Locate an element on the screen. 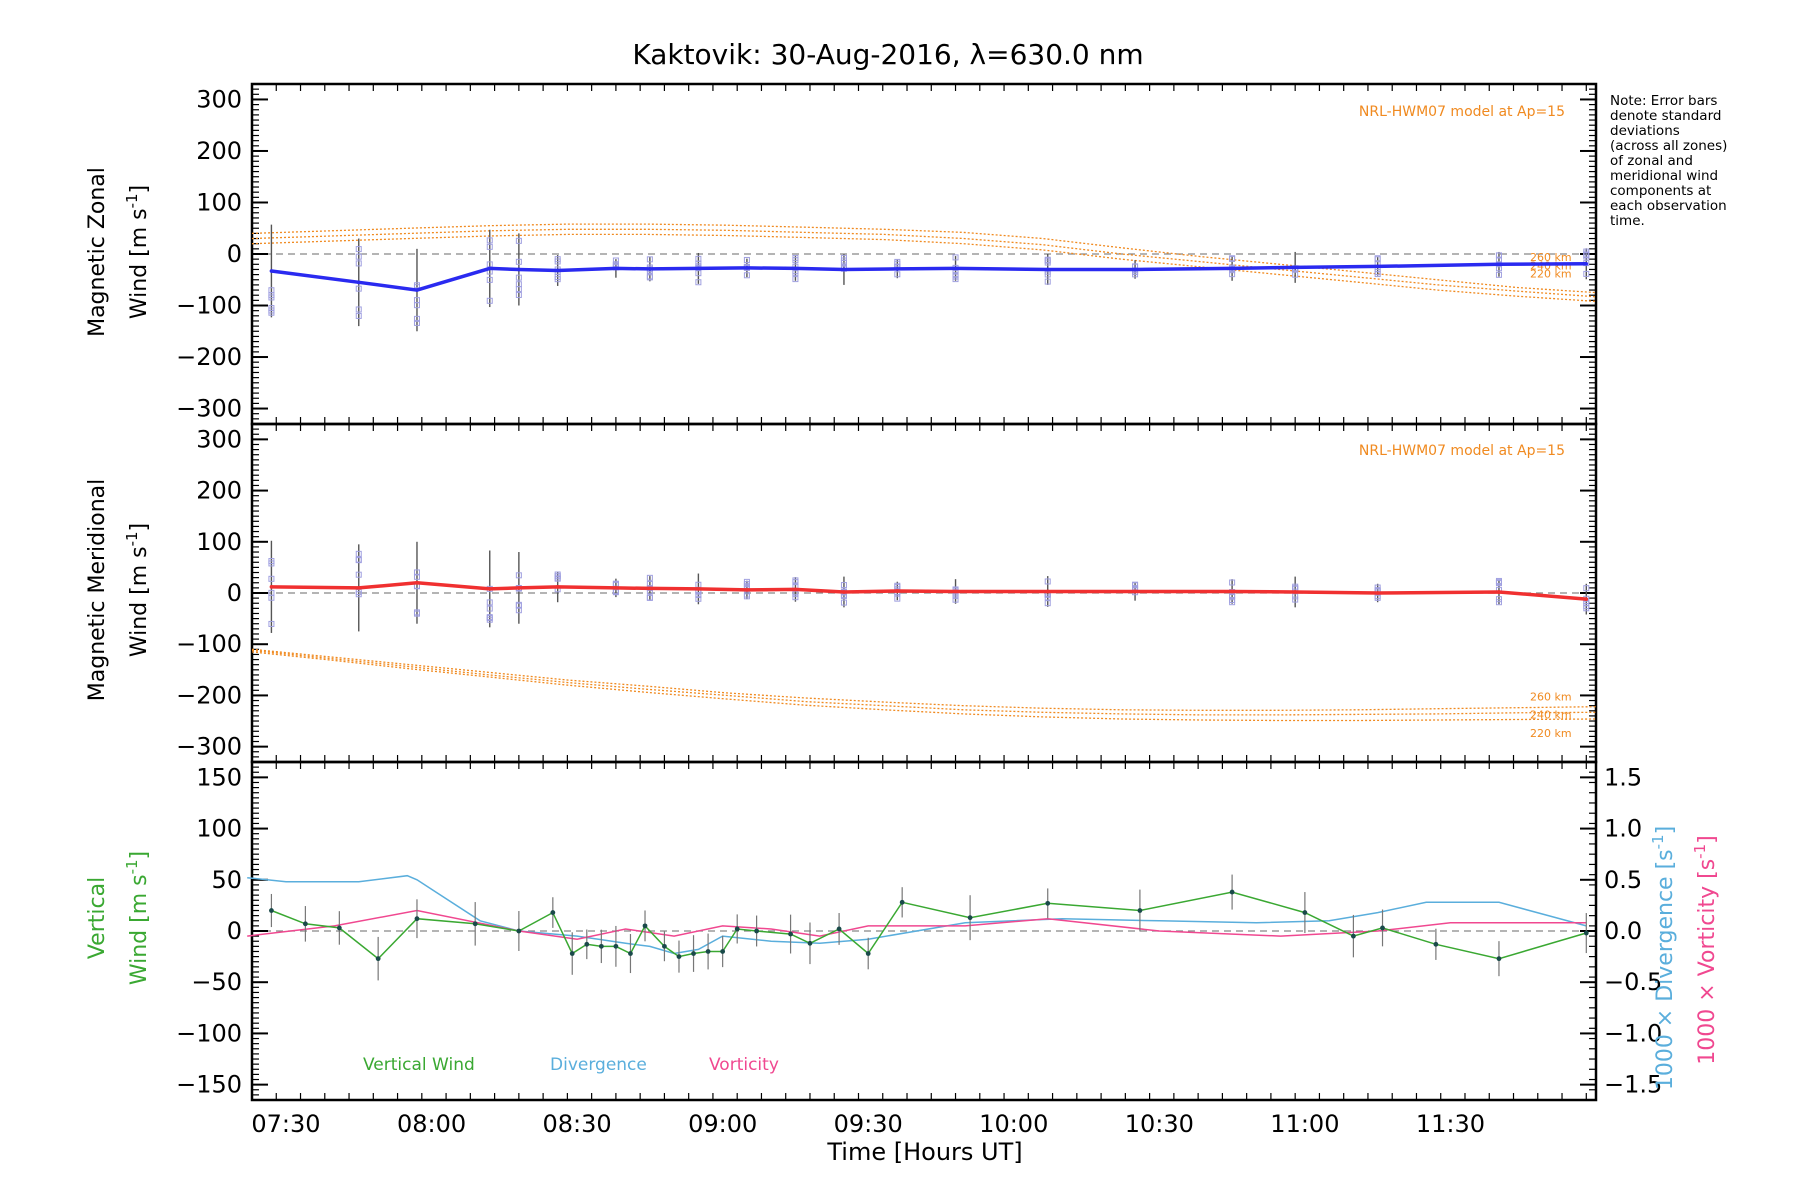  zonal-y-label-units: Wind [m s-1] is located at coordinates (137, 252).